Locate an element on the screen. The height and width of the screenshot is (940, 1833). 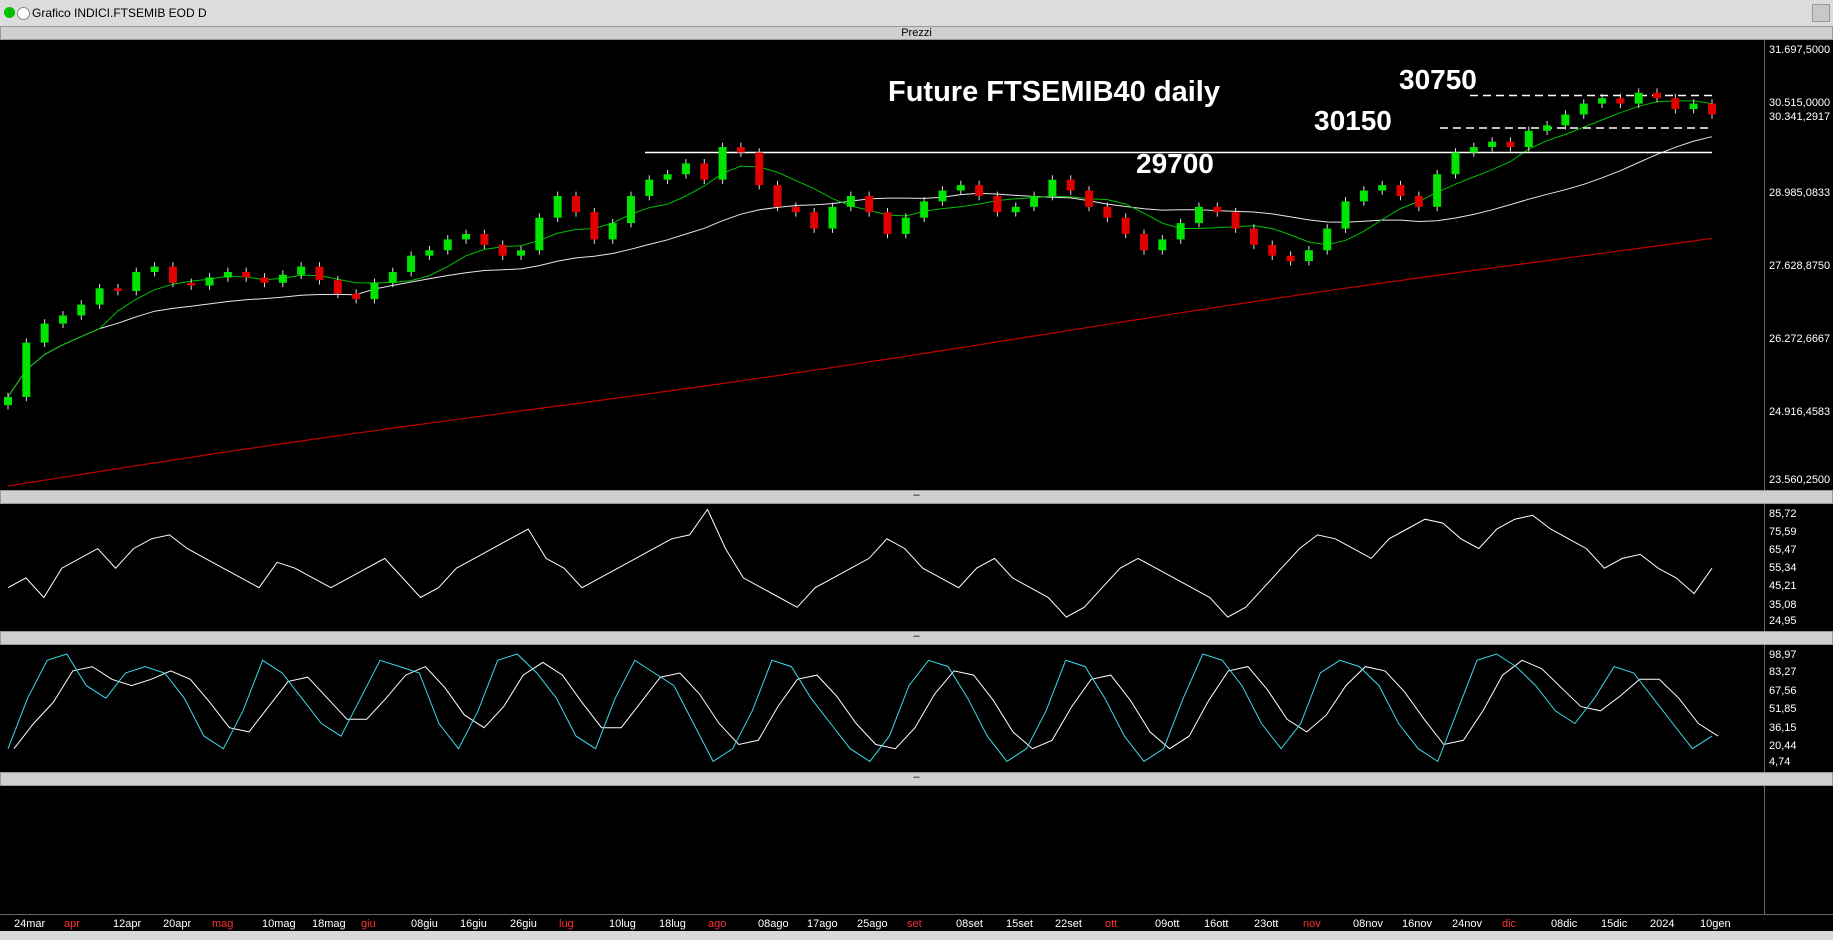
price-tick: 30.515,0000 is located at coordinates (1800, 103).